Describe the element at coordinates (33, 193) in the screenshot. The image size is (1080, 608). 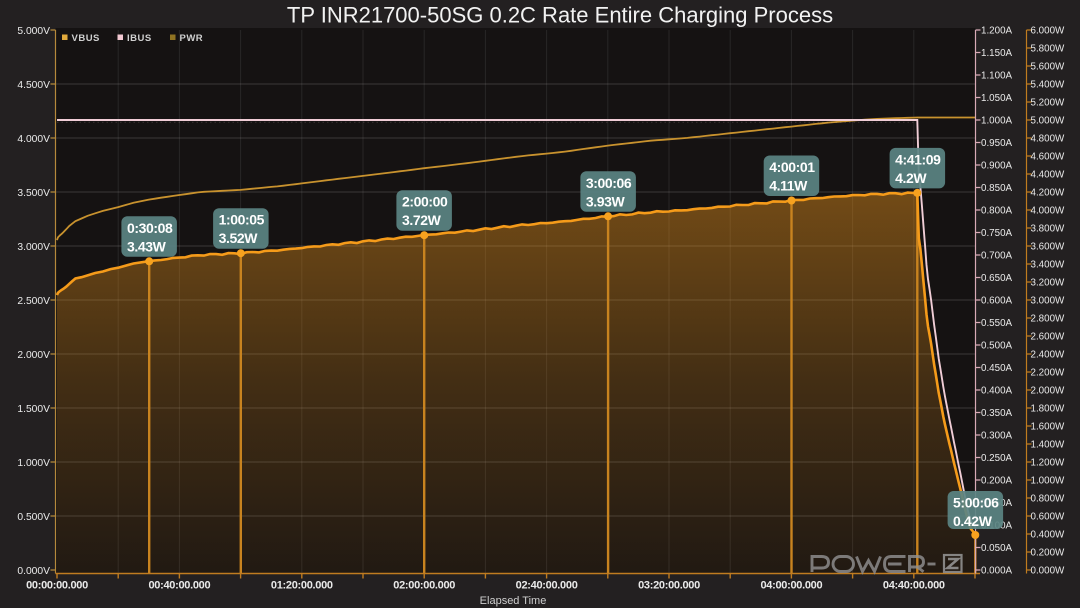
I see `svg-text: 3.500V` at that location.